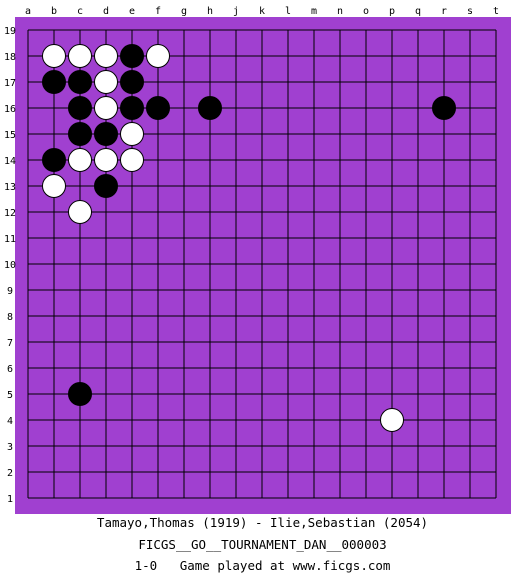 The image size is (525, 575). I want to click on column-label: l, so click(288, 11).